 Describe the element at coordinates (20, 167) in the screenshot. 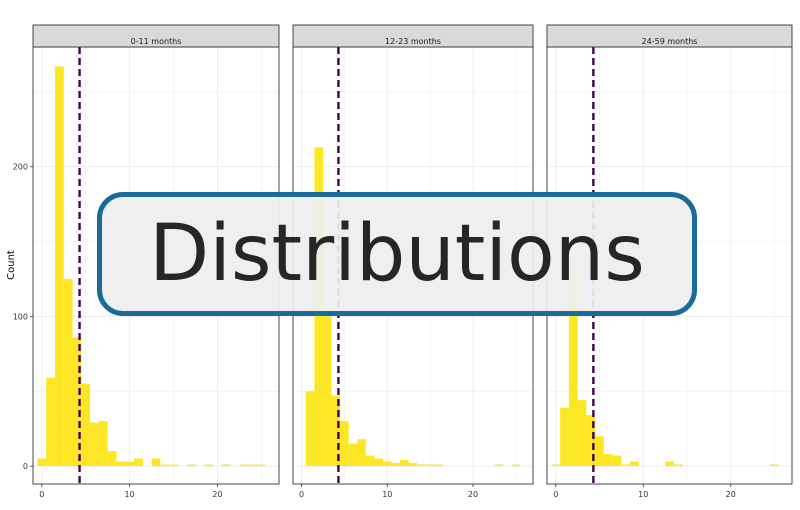

I see `y-tick-label: 200` at that location.